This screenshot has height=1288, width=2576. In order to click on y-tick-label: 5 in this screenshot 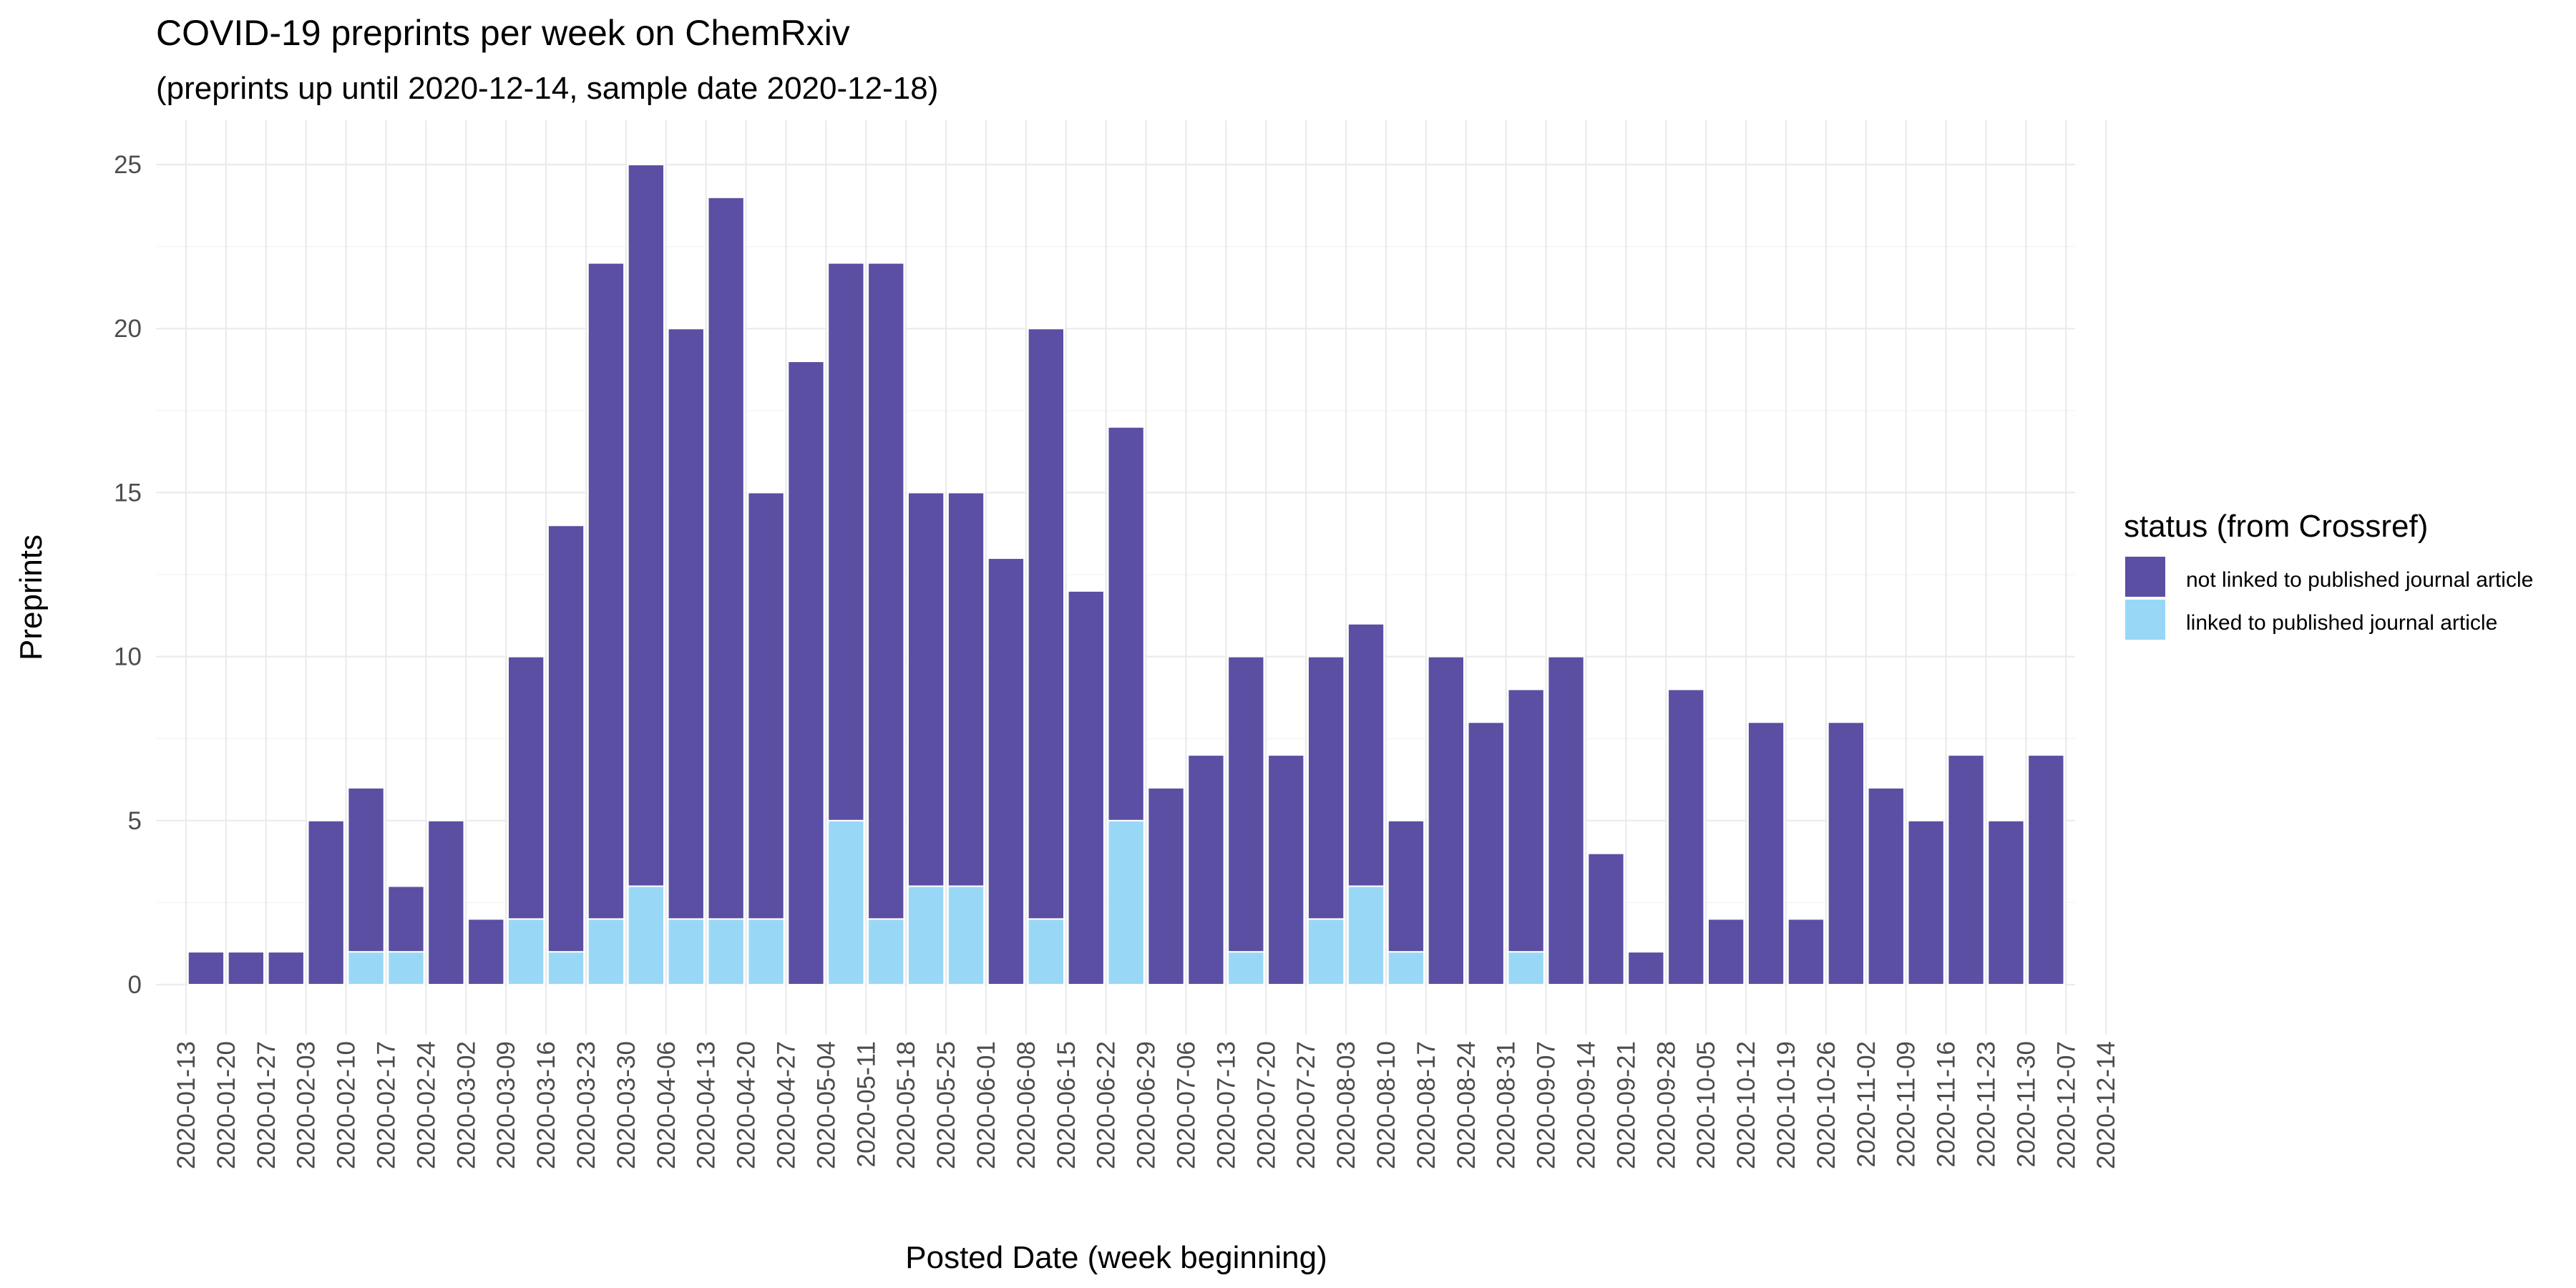, I will do `click(135, 821)`.